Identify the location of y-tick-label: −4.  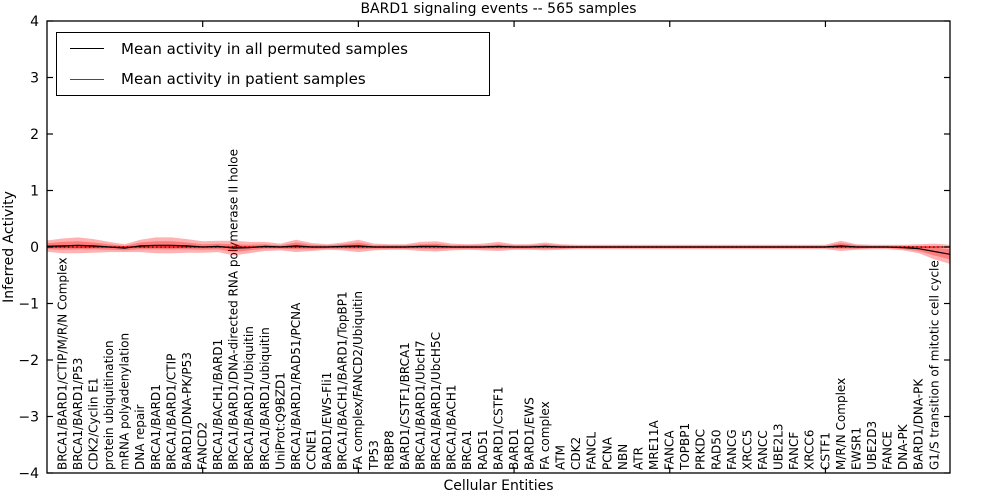
(28, 474).